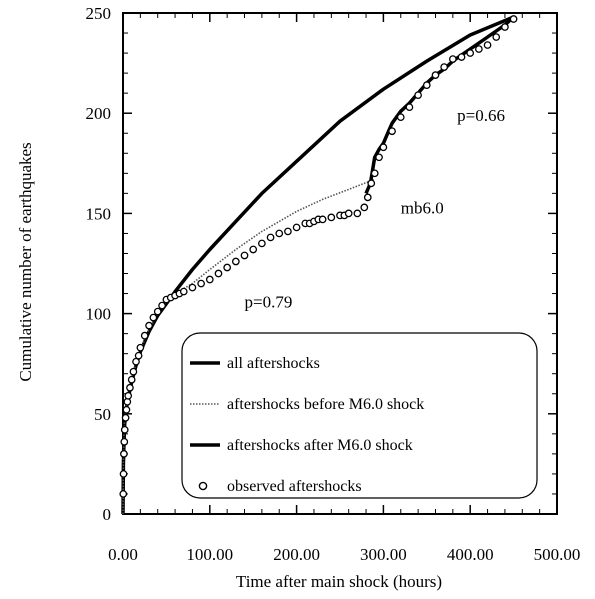  Describe the element at coordinates (325, 404) in the screenshot. I see `legend-label: aftershocks before M6.0 shock` at that location.